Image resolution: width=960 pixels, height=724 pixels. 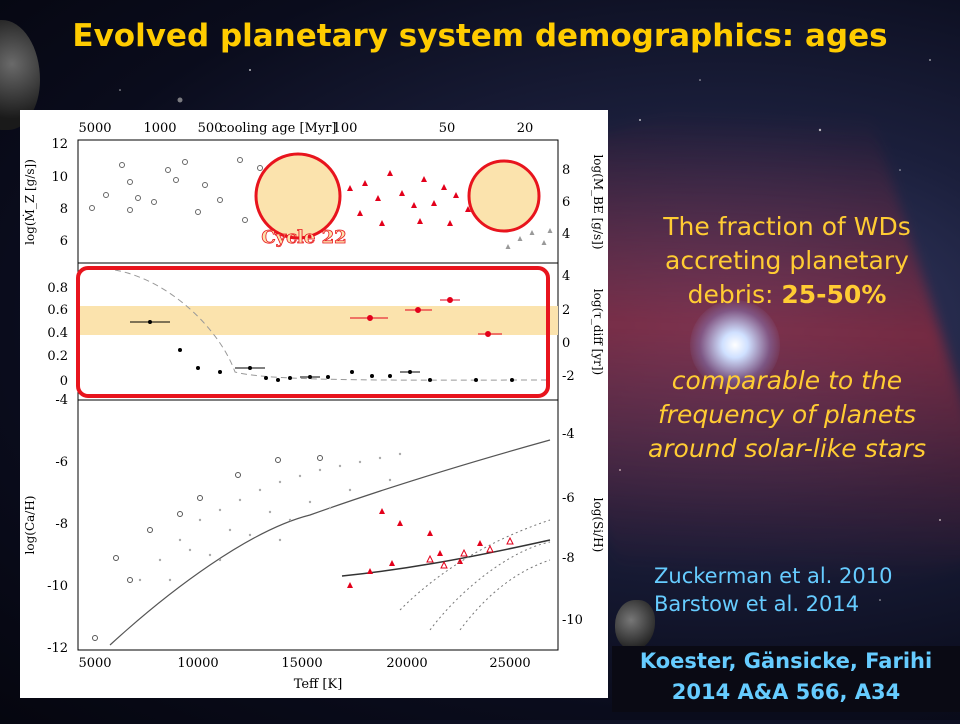 I want to click on asteroid-image, so click(x=635, y=625).